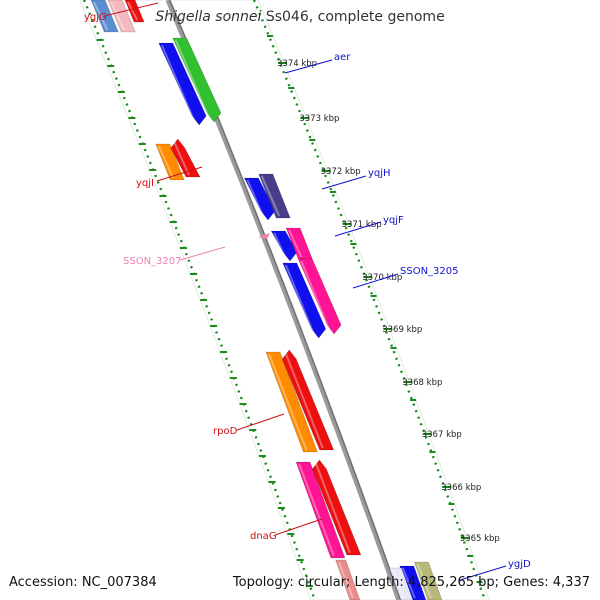  Describe the element at coordinates (398, 584) in the screenshot. I see `gene-ygjD-faint-shade` at that location.